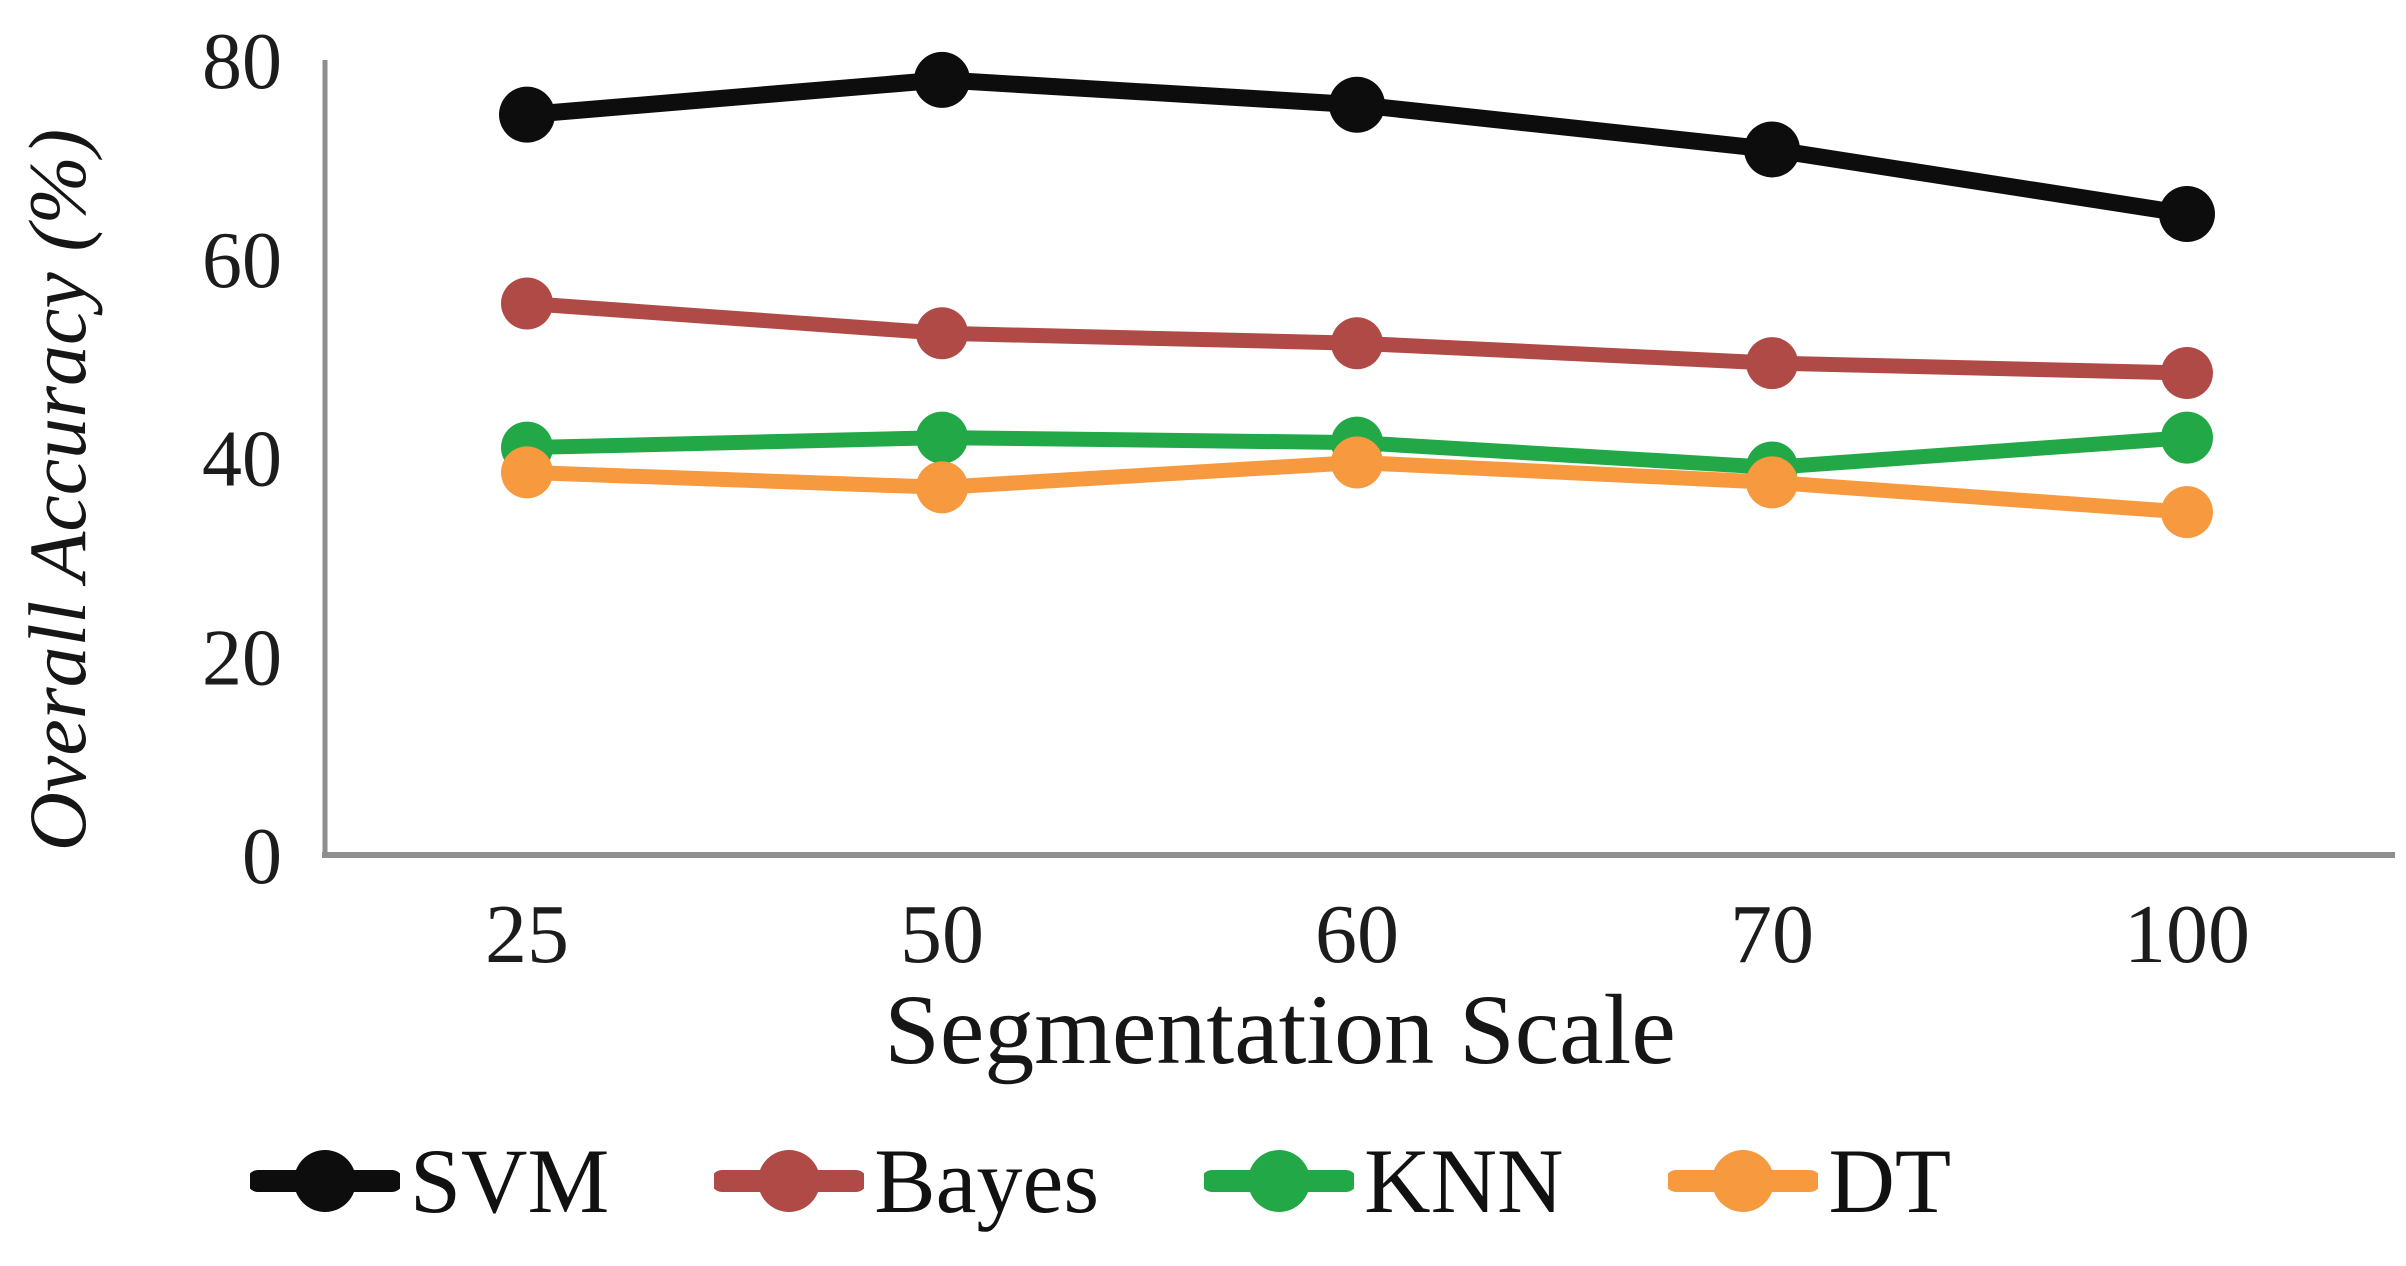 The width and height of the screenshot is (2406, 1266). I want to click on legend-label-knn: KNN, so click(1464, 1181).